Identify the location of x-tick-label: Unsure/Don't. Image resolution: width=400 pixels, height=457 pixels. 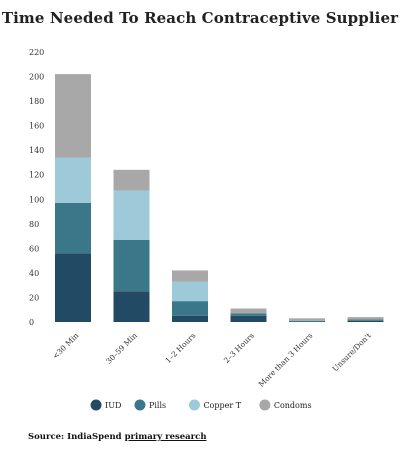
(352, 352).